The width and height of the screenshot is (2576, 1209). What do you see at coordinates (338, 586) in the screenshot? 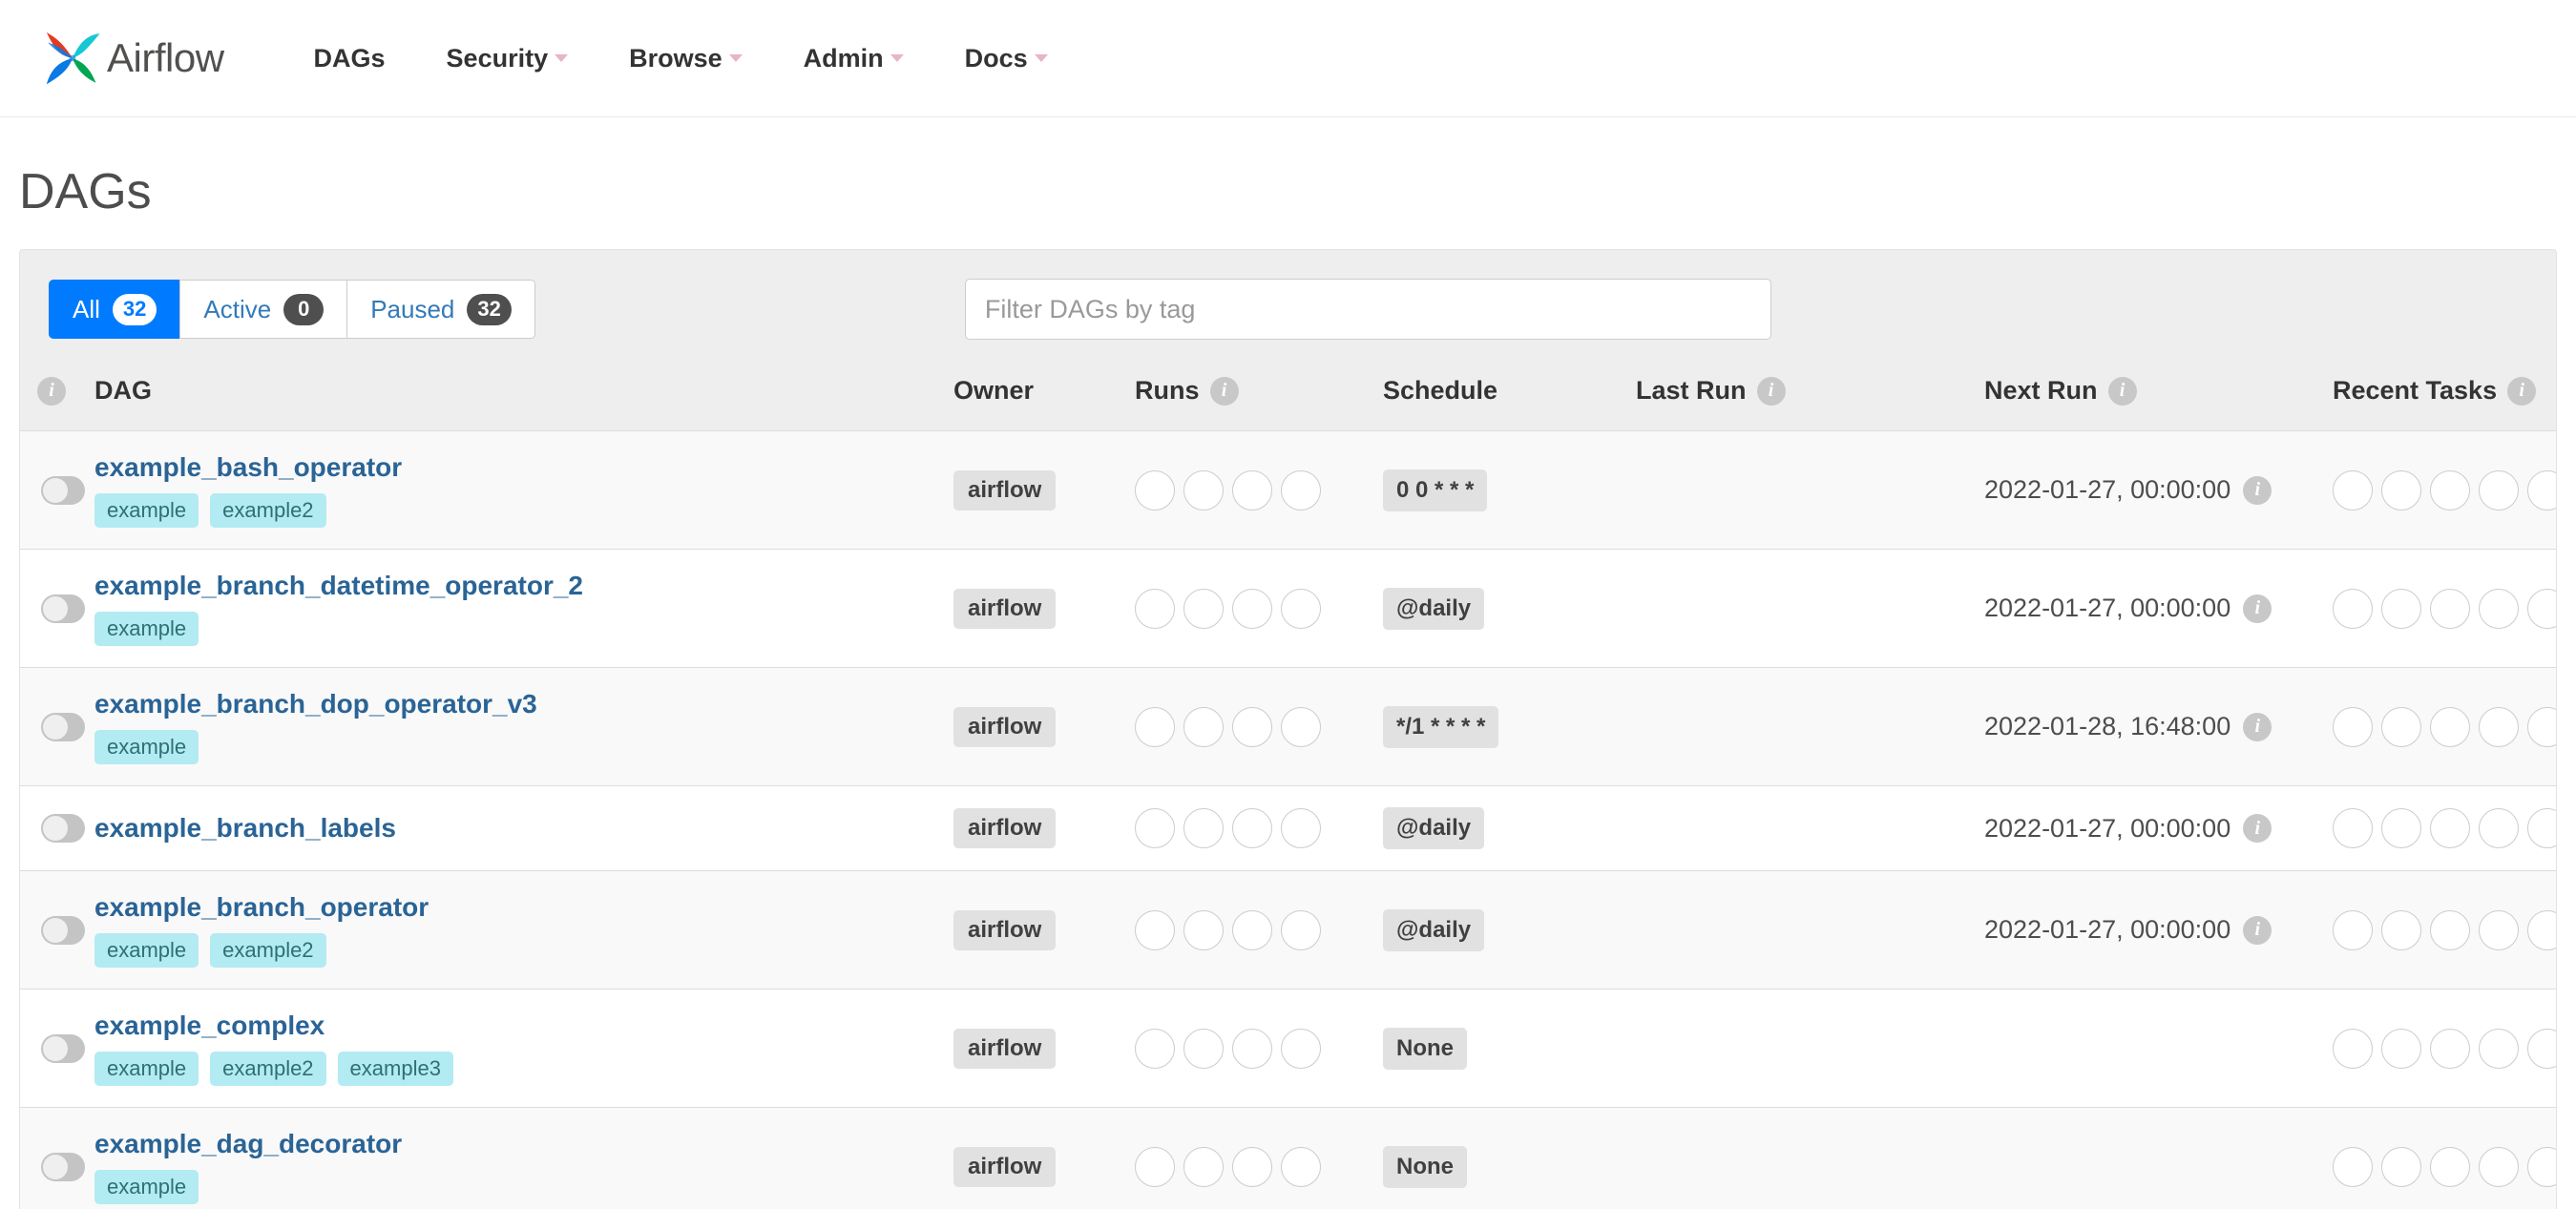
I see `dag-link: example_branch_datetime_operator_2` at bounding box center [338, 586].